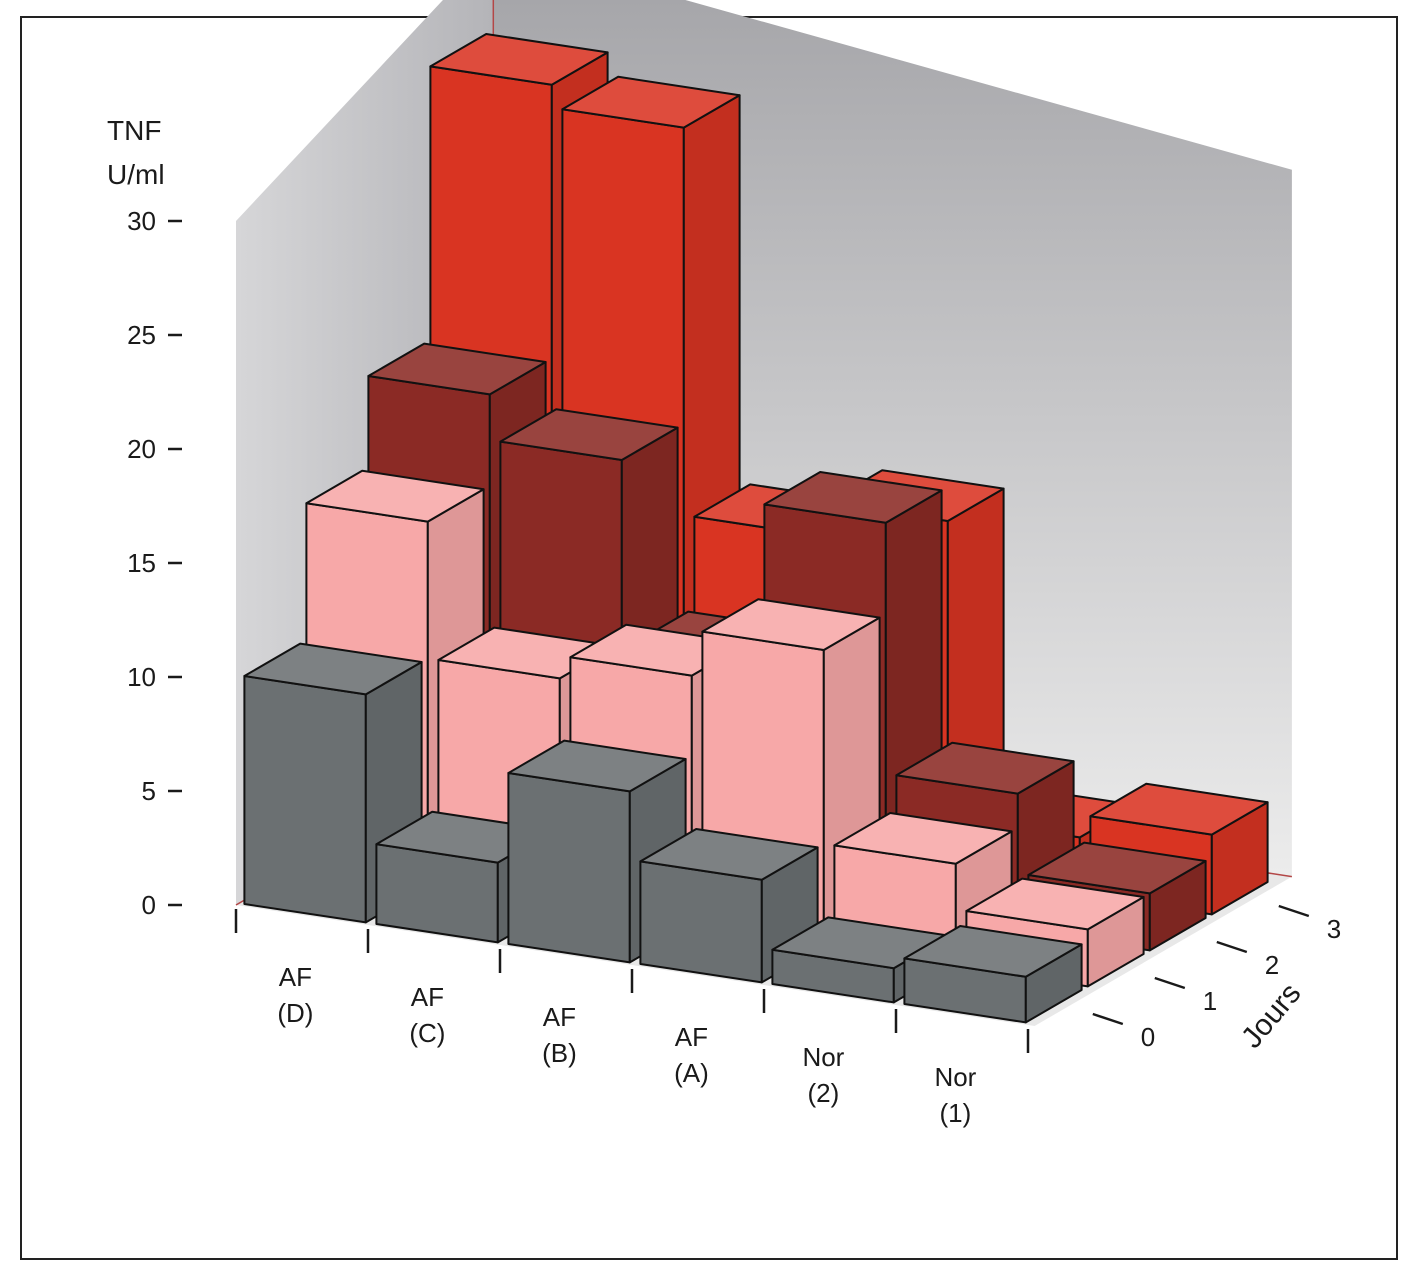 The width and height of the screenshot is (1420, 1276). What do you see at coordinates (149, 791) in the screenshot?
I see `z-tick-label: 5` at bounding box center [149, 791].